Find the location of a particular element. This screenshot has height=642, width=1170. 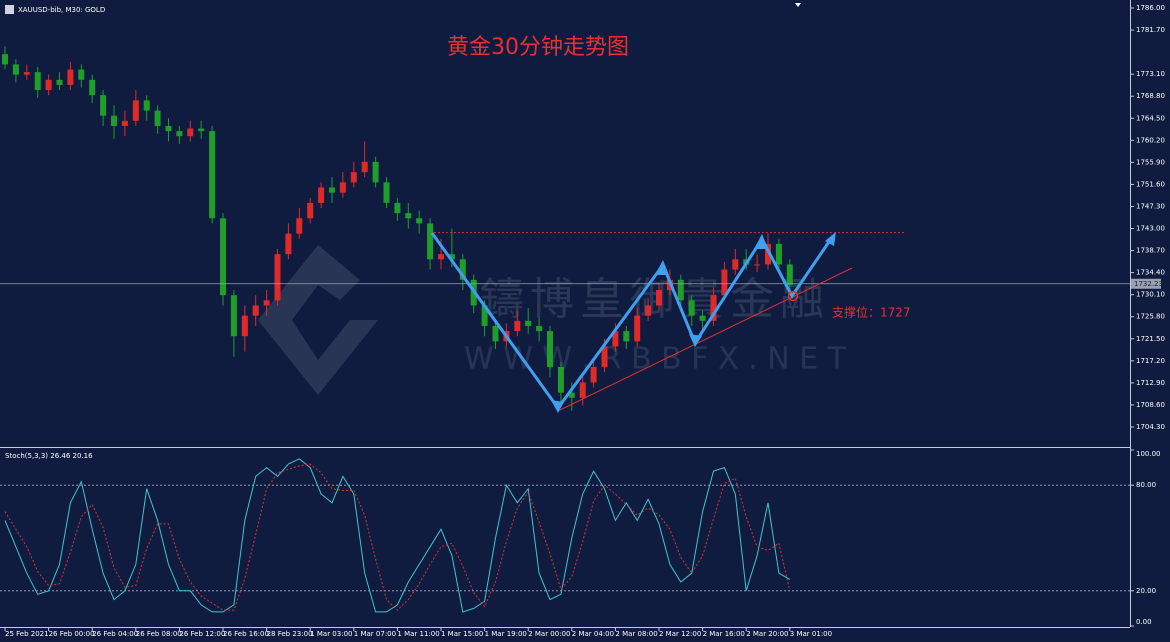

x-tick-label: 1 Mar 19:00 is located at coordinates (506, 634).